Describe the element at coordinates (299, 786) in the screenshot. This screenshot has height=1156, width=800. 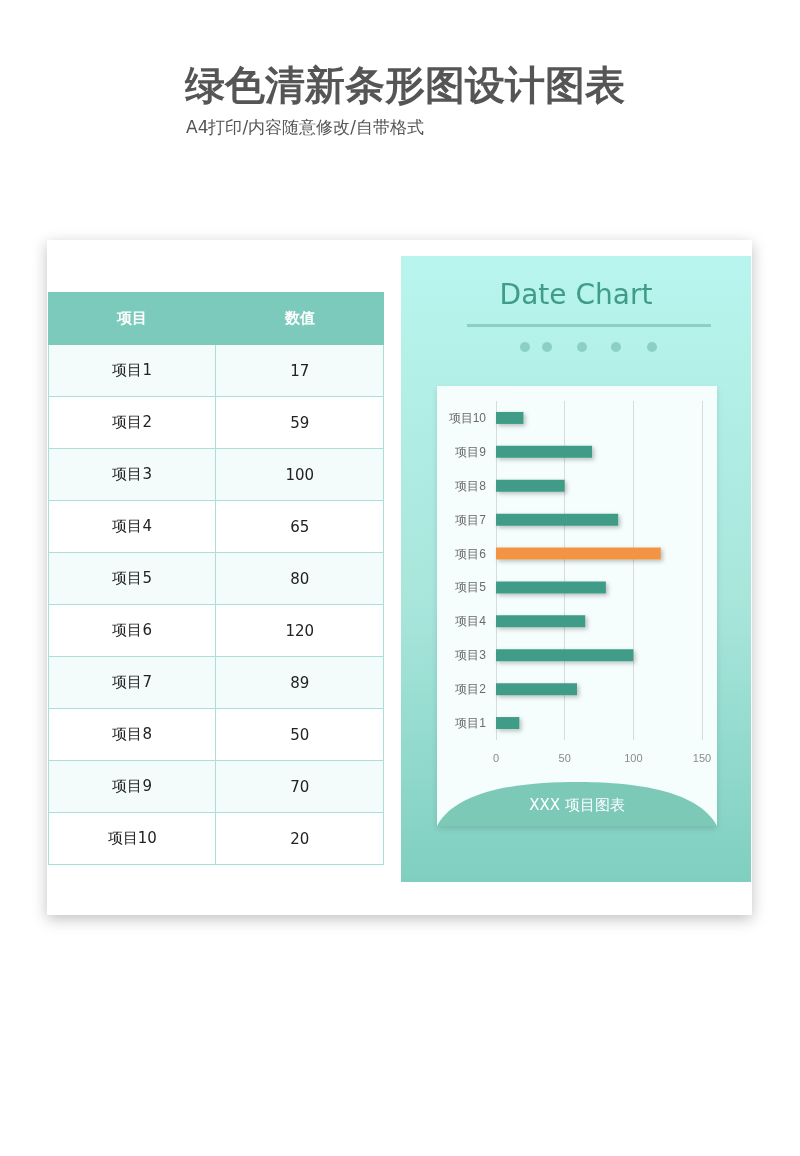
I see `text: 70` at that location.